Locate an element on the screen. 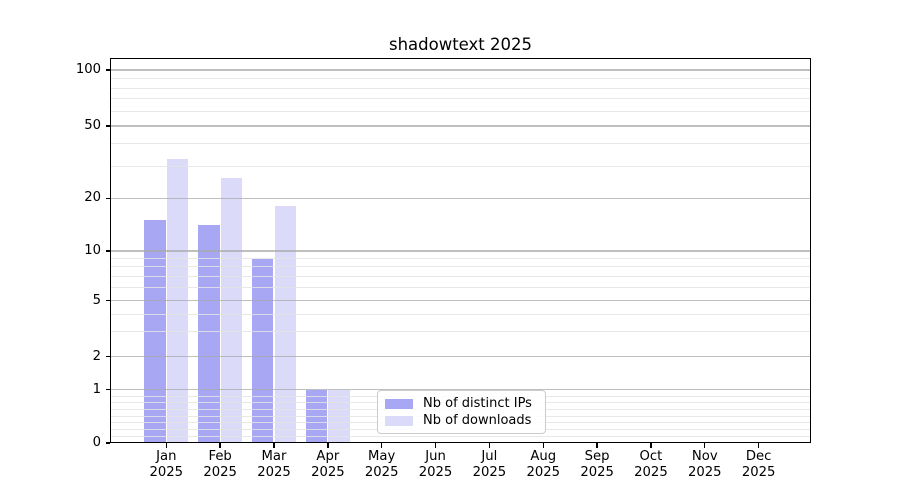  x-tick-month: May is located at coordinates (382, 456).